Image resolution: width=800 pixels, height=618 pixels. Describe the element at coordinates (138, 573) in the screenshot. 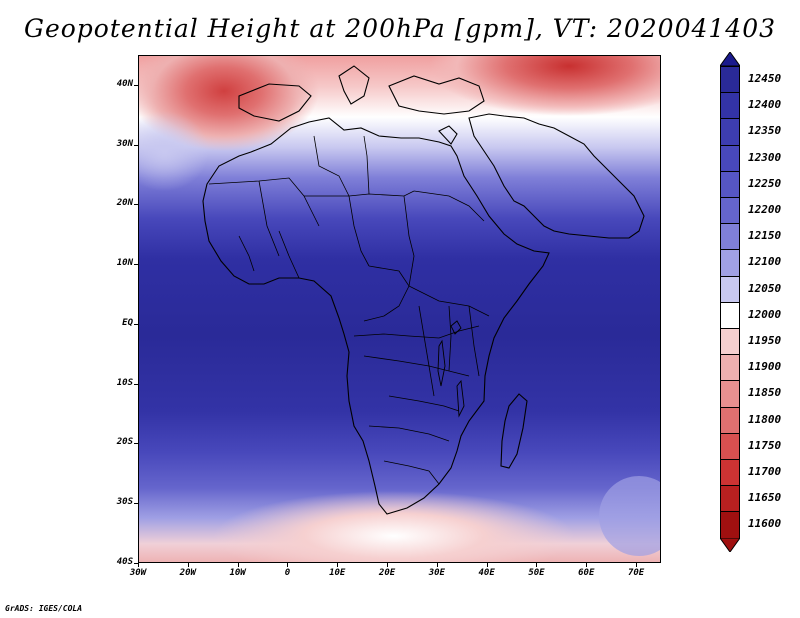

I see `x-tick-label: 30W` at that location.